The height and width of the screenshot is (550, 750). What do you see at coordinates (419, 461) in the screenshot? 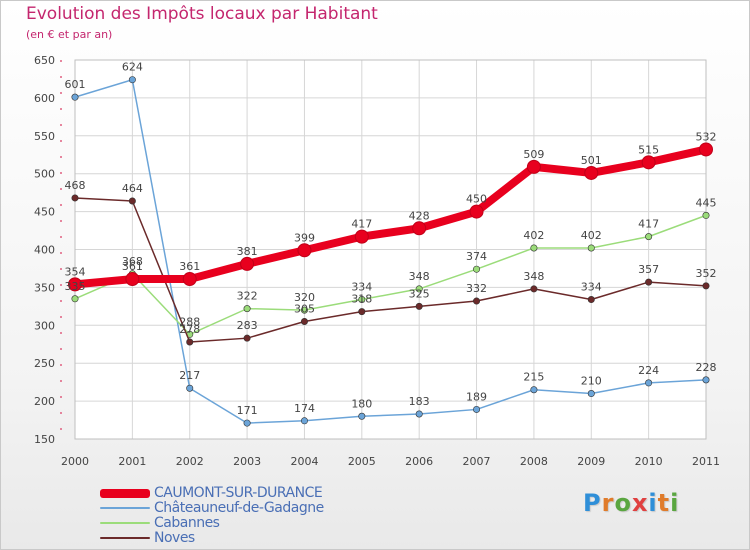
I see `x-tick-label: 2006` at bounding box center [419, 461].